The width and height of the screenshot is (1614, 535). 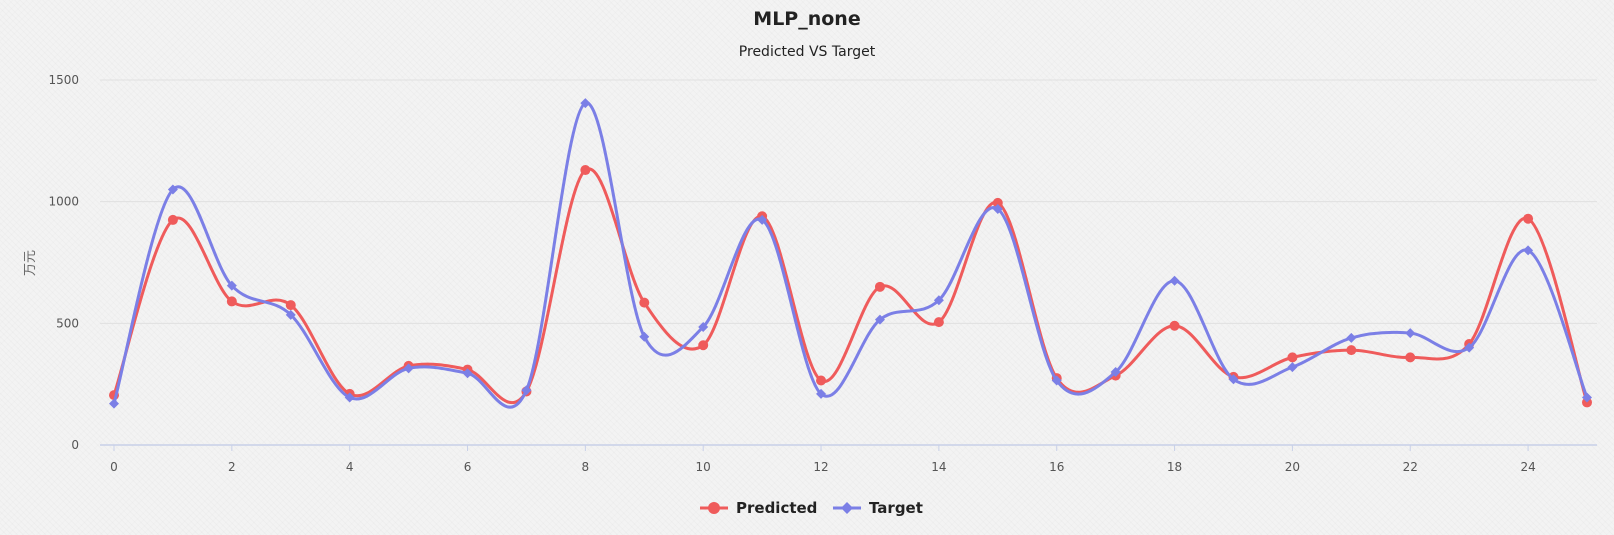 What do you see at coordinates (30, 263) in the screenshot?
I see `y-axis-label: 万元` at bounding box center [30, 263].